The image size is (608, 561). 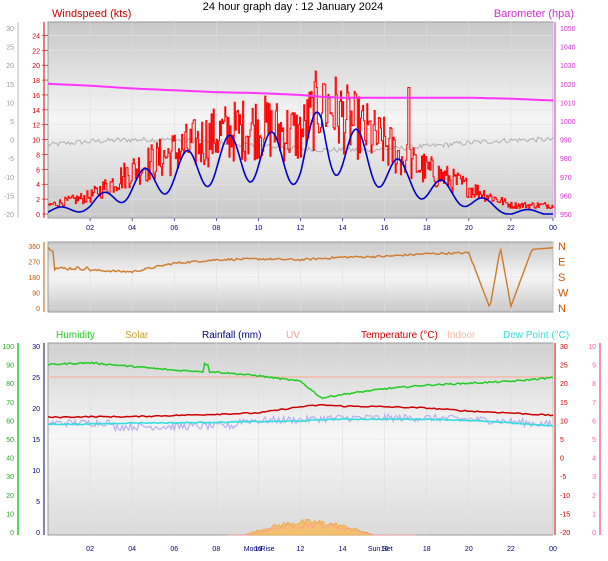 What do you see at coordinates (259, 228) in the screenshot?
I see `x-tick-label: 10` at bounding box center [259, 228].